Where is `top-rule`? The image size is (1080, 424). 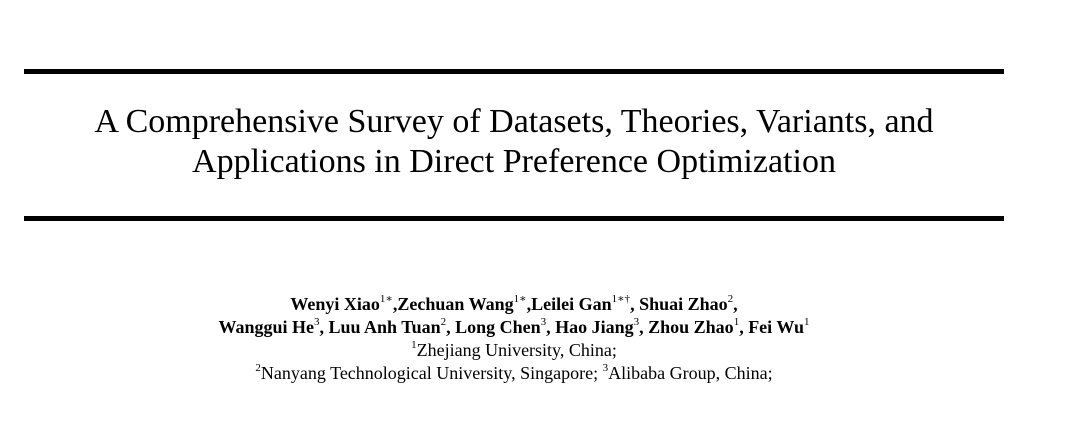
top-rule is located at coordinates (514, 71).